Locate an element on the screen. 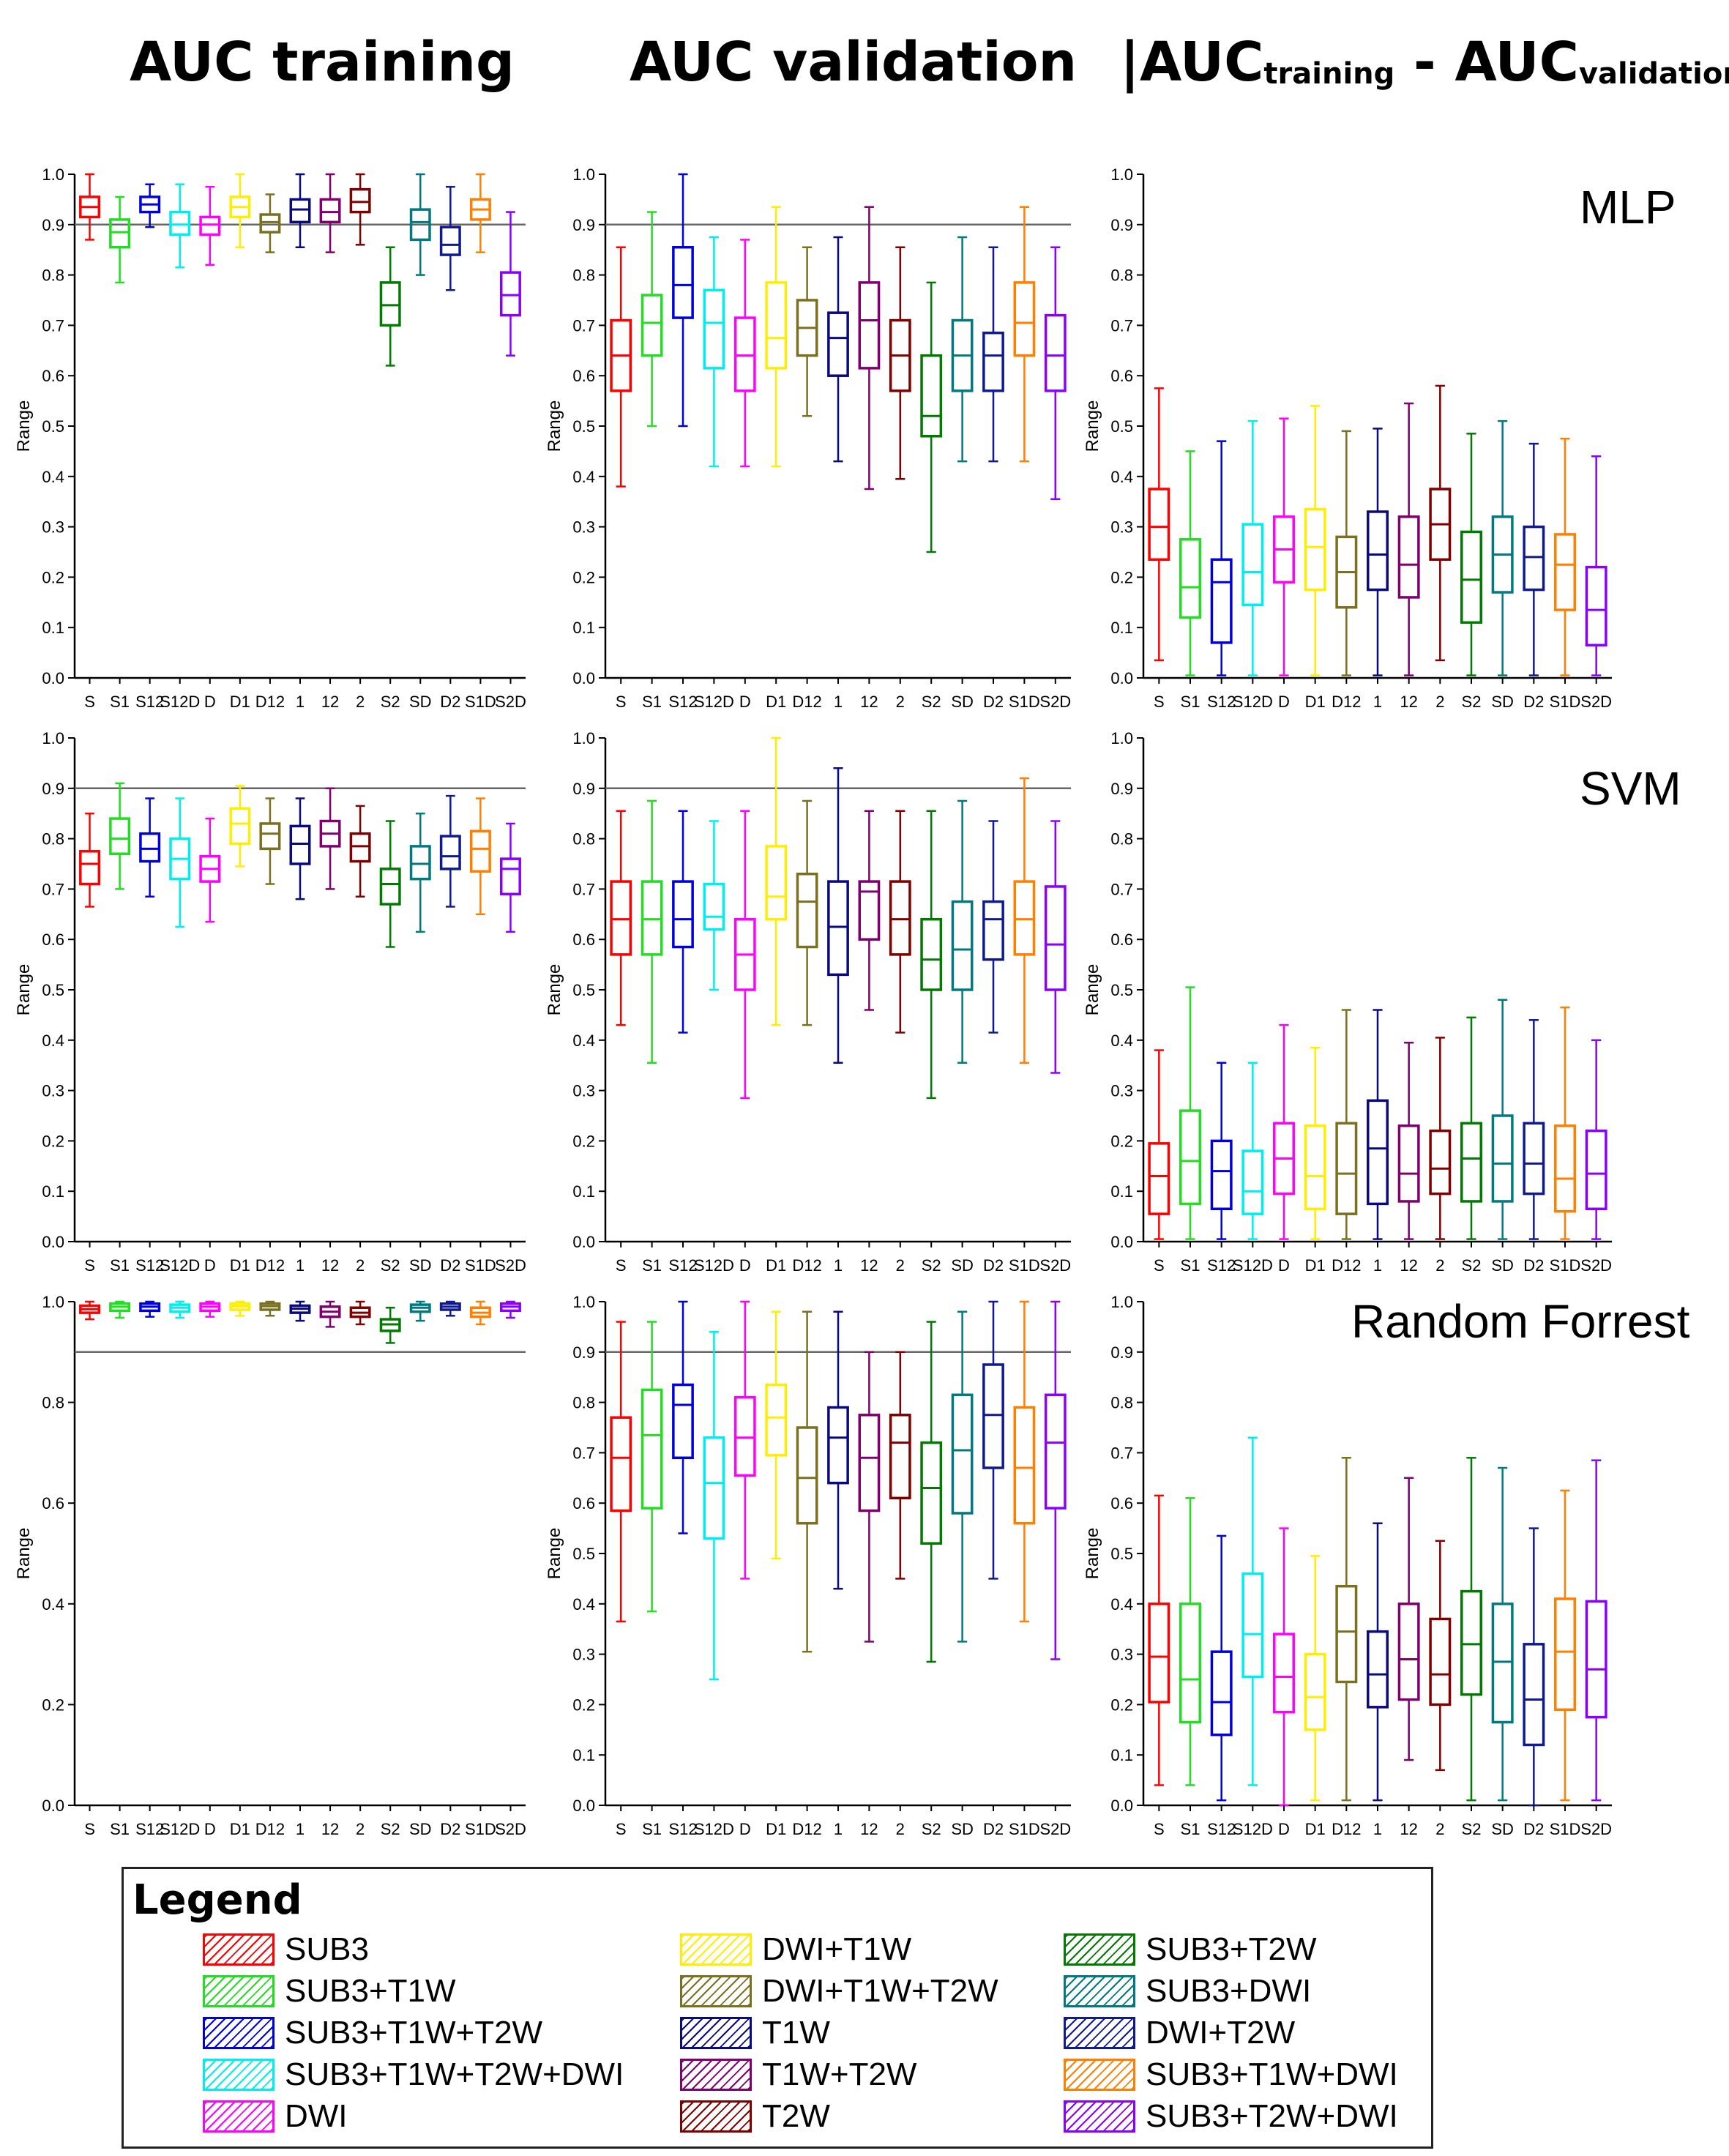 This screenshot has width=1729, height=2156. y-tick-label: 0.1 is located at coordinates (1121, 628).